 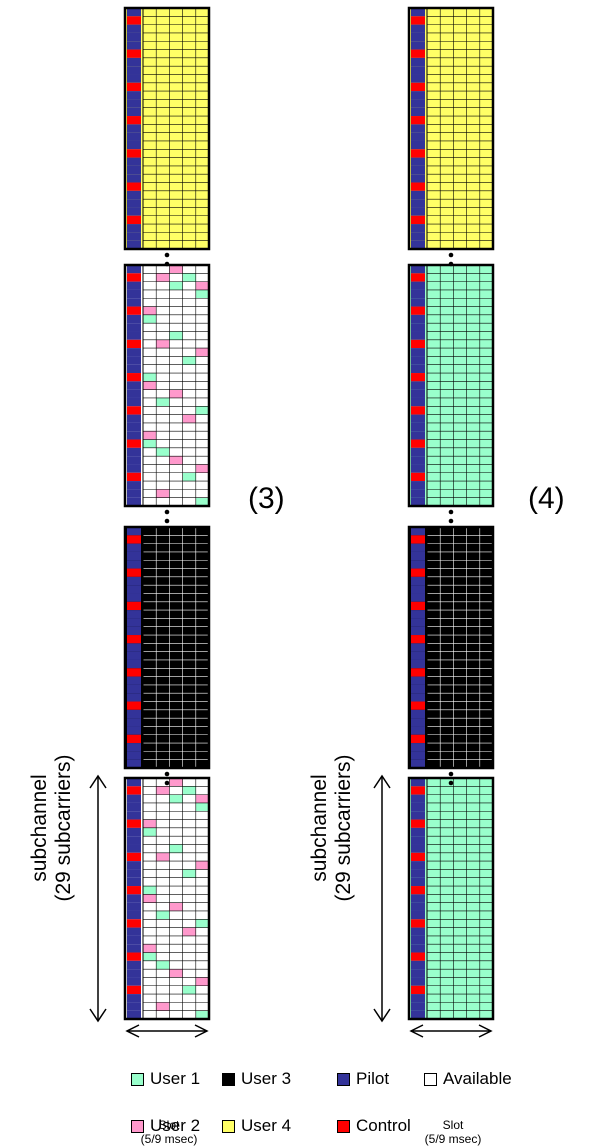 What do you see at coordinates (382, 1015) in the screenshot?
I see `arrow-head-down` at bounding box center [382, 1015].